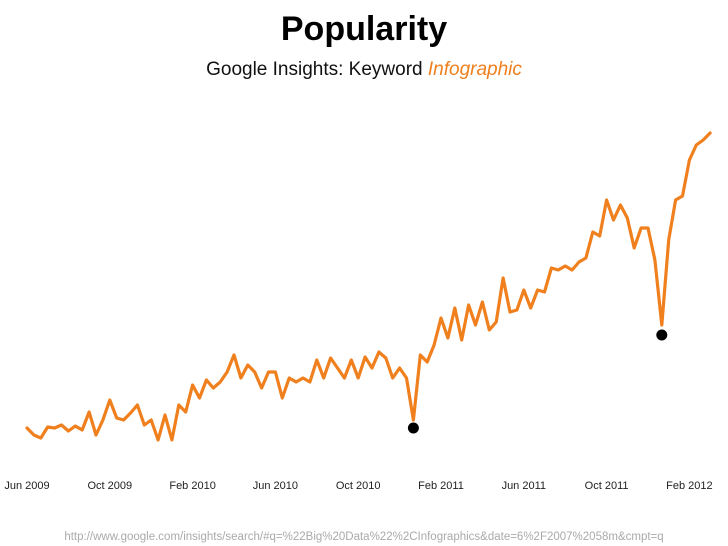 The height and width of the screenshot is (546, 728). Describe the element at coordinates (314, 69) in the screenshot. I see `subtitle-text: Google Insights: Keyword` at that location.